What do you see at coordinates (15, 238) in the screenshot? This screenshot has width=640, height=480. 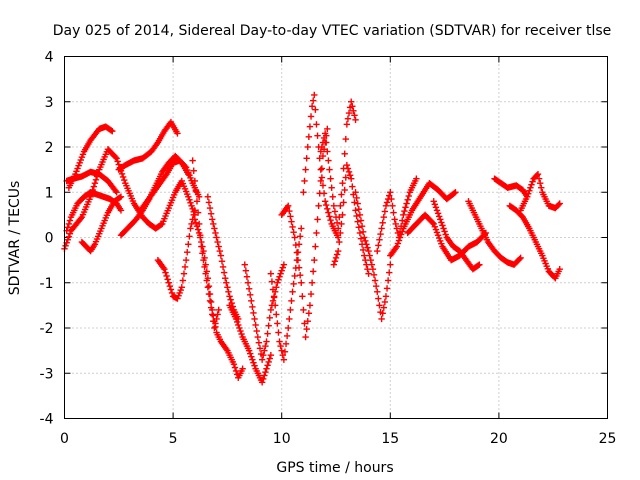 I see `y-axis-label: SDTVAR / TECUs` at bounding box center [15, 238].